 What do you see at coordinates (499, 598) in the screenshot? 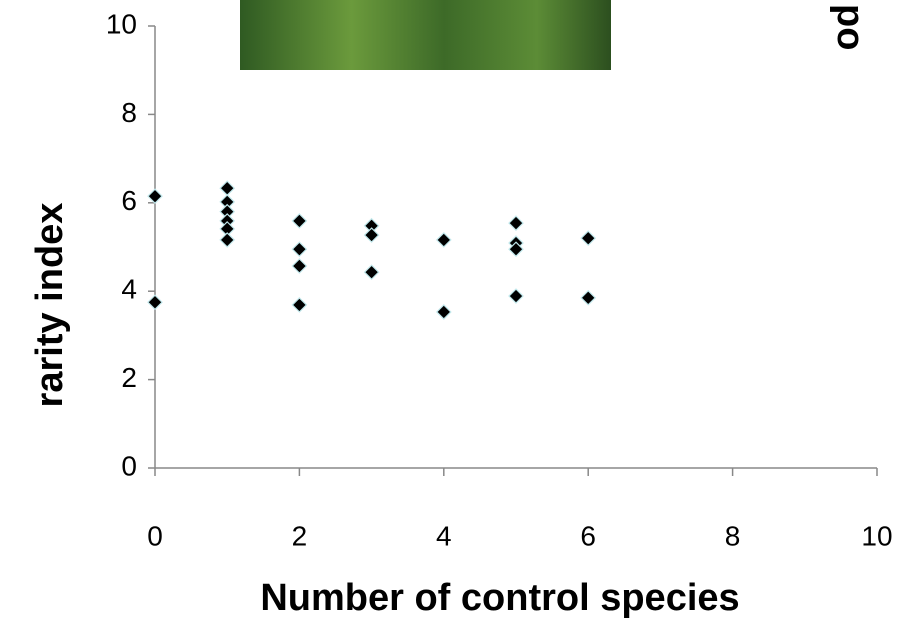
I see `x-axis-title: Number of control species` at bounding box center [499, 598].